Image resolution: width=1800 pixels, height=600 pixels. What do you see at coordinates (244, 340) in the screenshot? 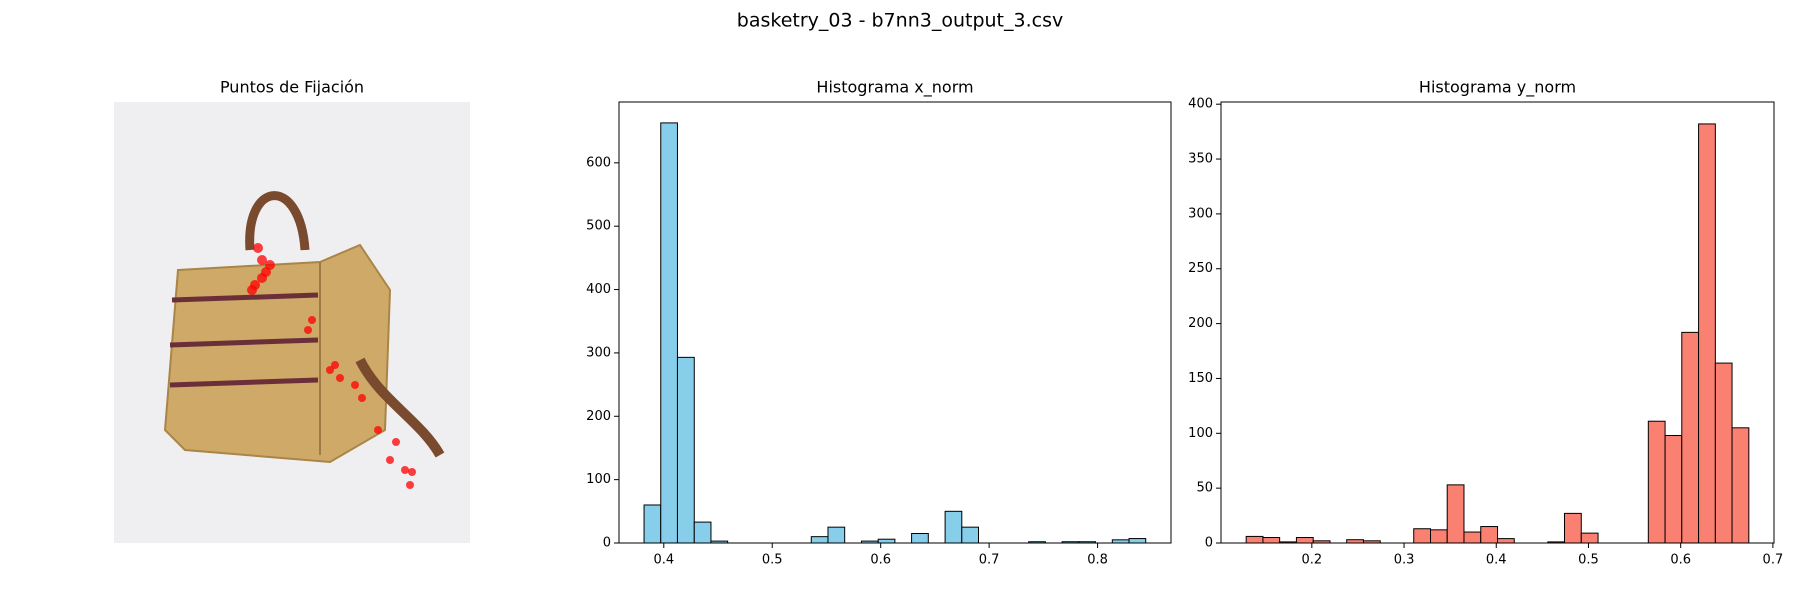
I see `basket-stripes` at bounding box center [244, 340].